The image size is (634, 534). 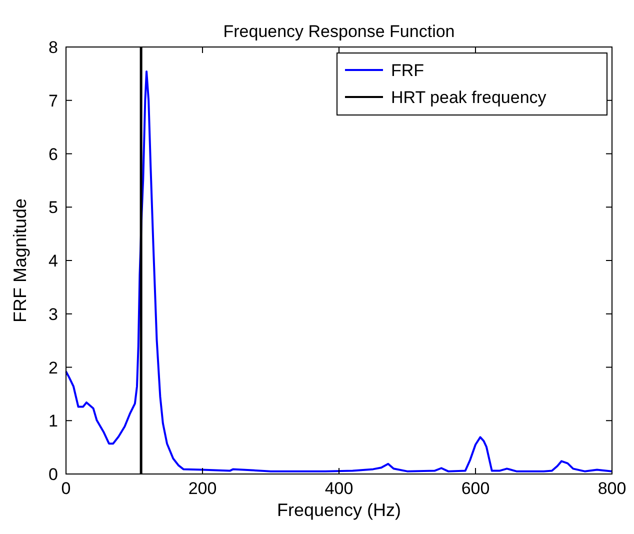 What do you see at coordinates (202, 488) in the screenshot?
I see `x-tick-label: 200` at bounding box center [202, 488].